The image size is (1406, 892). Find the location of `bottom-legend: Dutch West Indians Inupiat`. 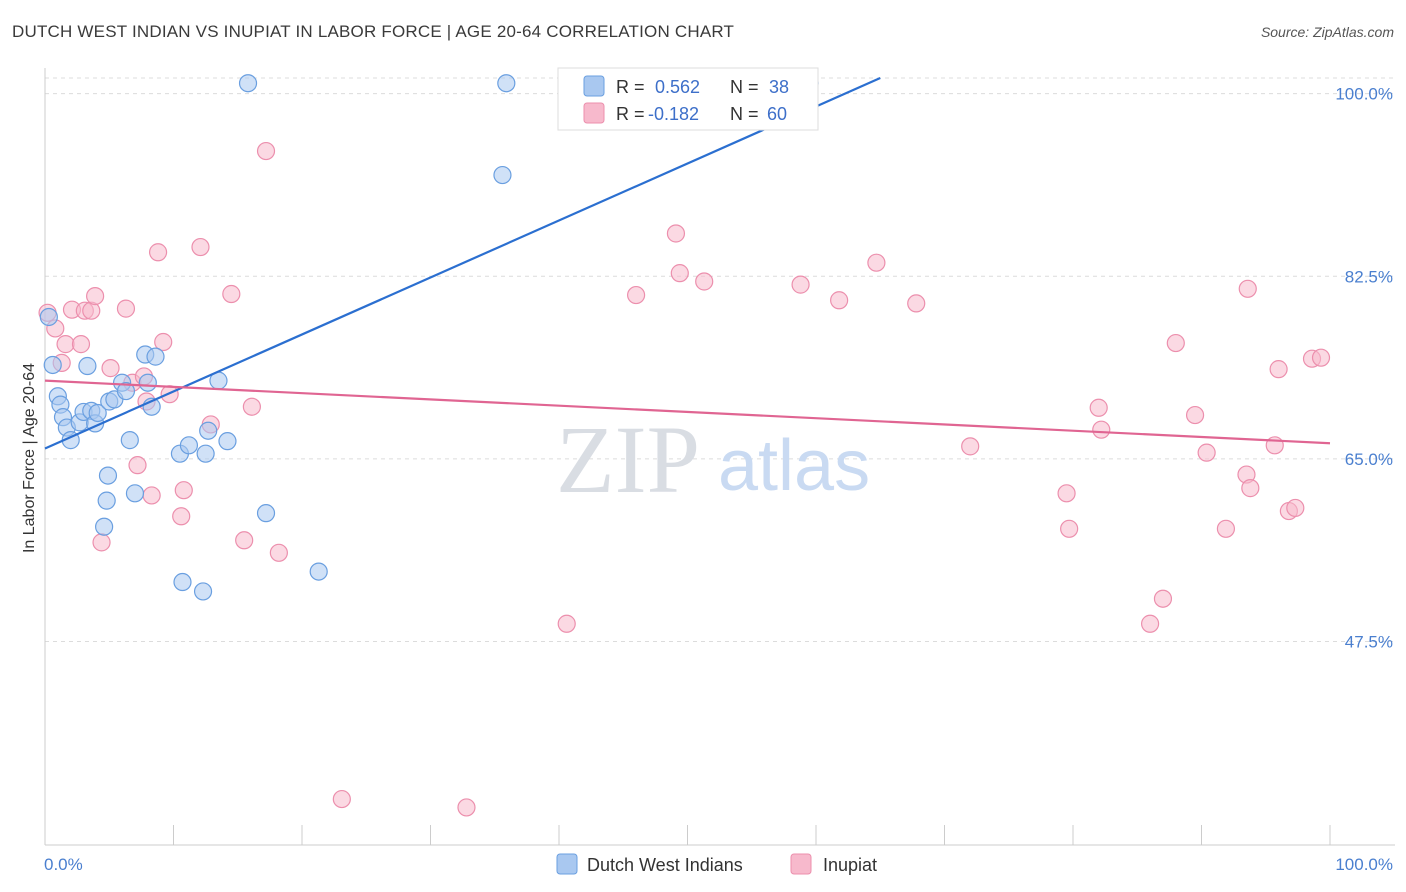

bottom-legend: Dutch West Indians Inupiat is located at coordinates (716, 864).